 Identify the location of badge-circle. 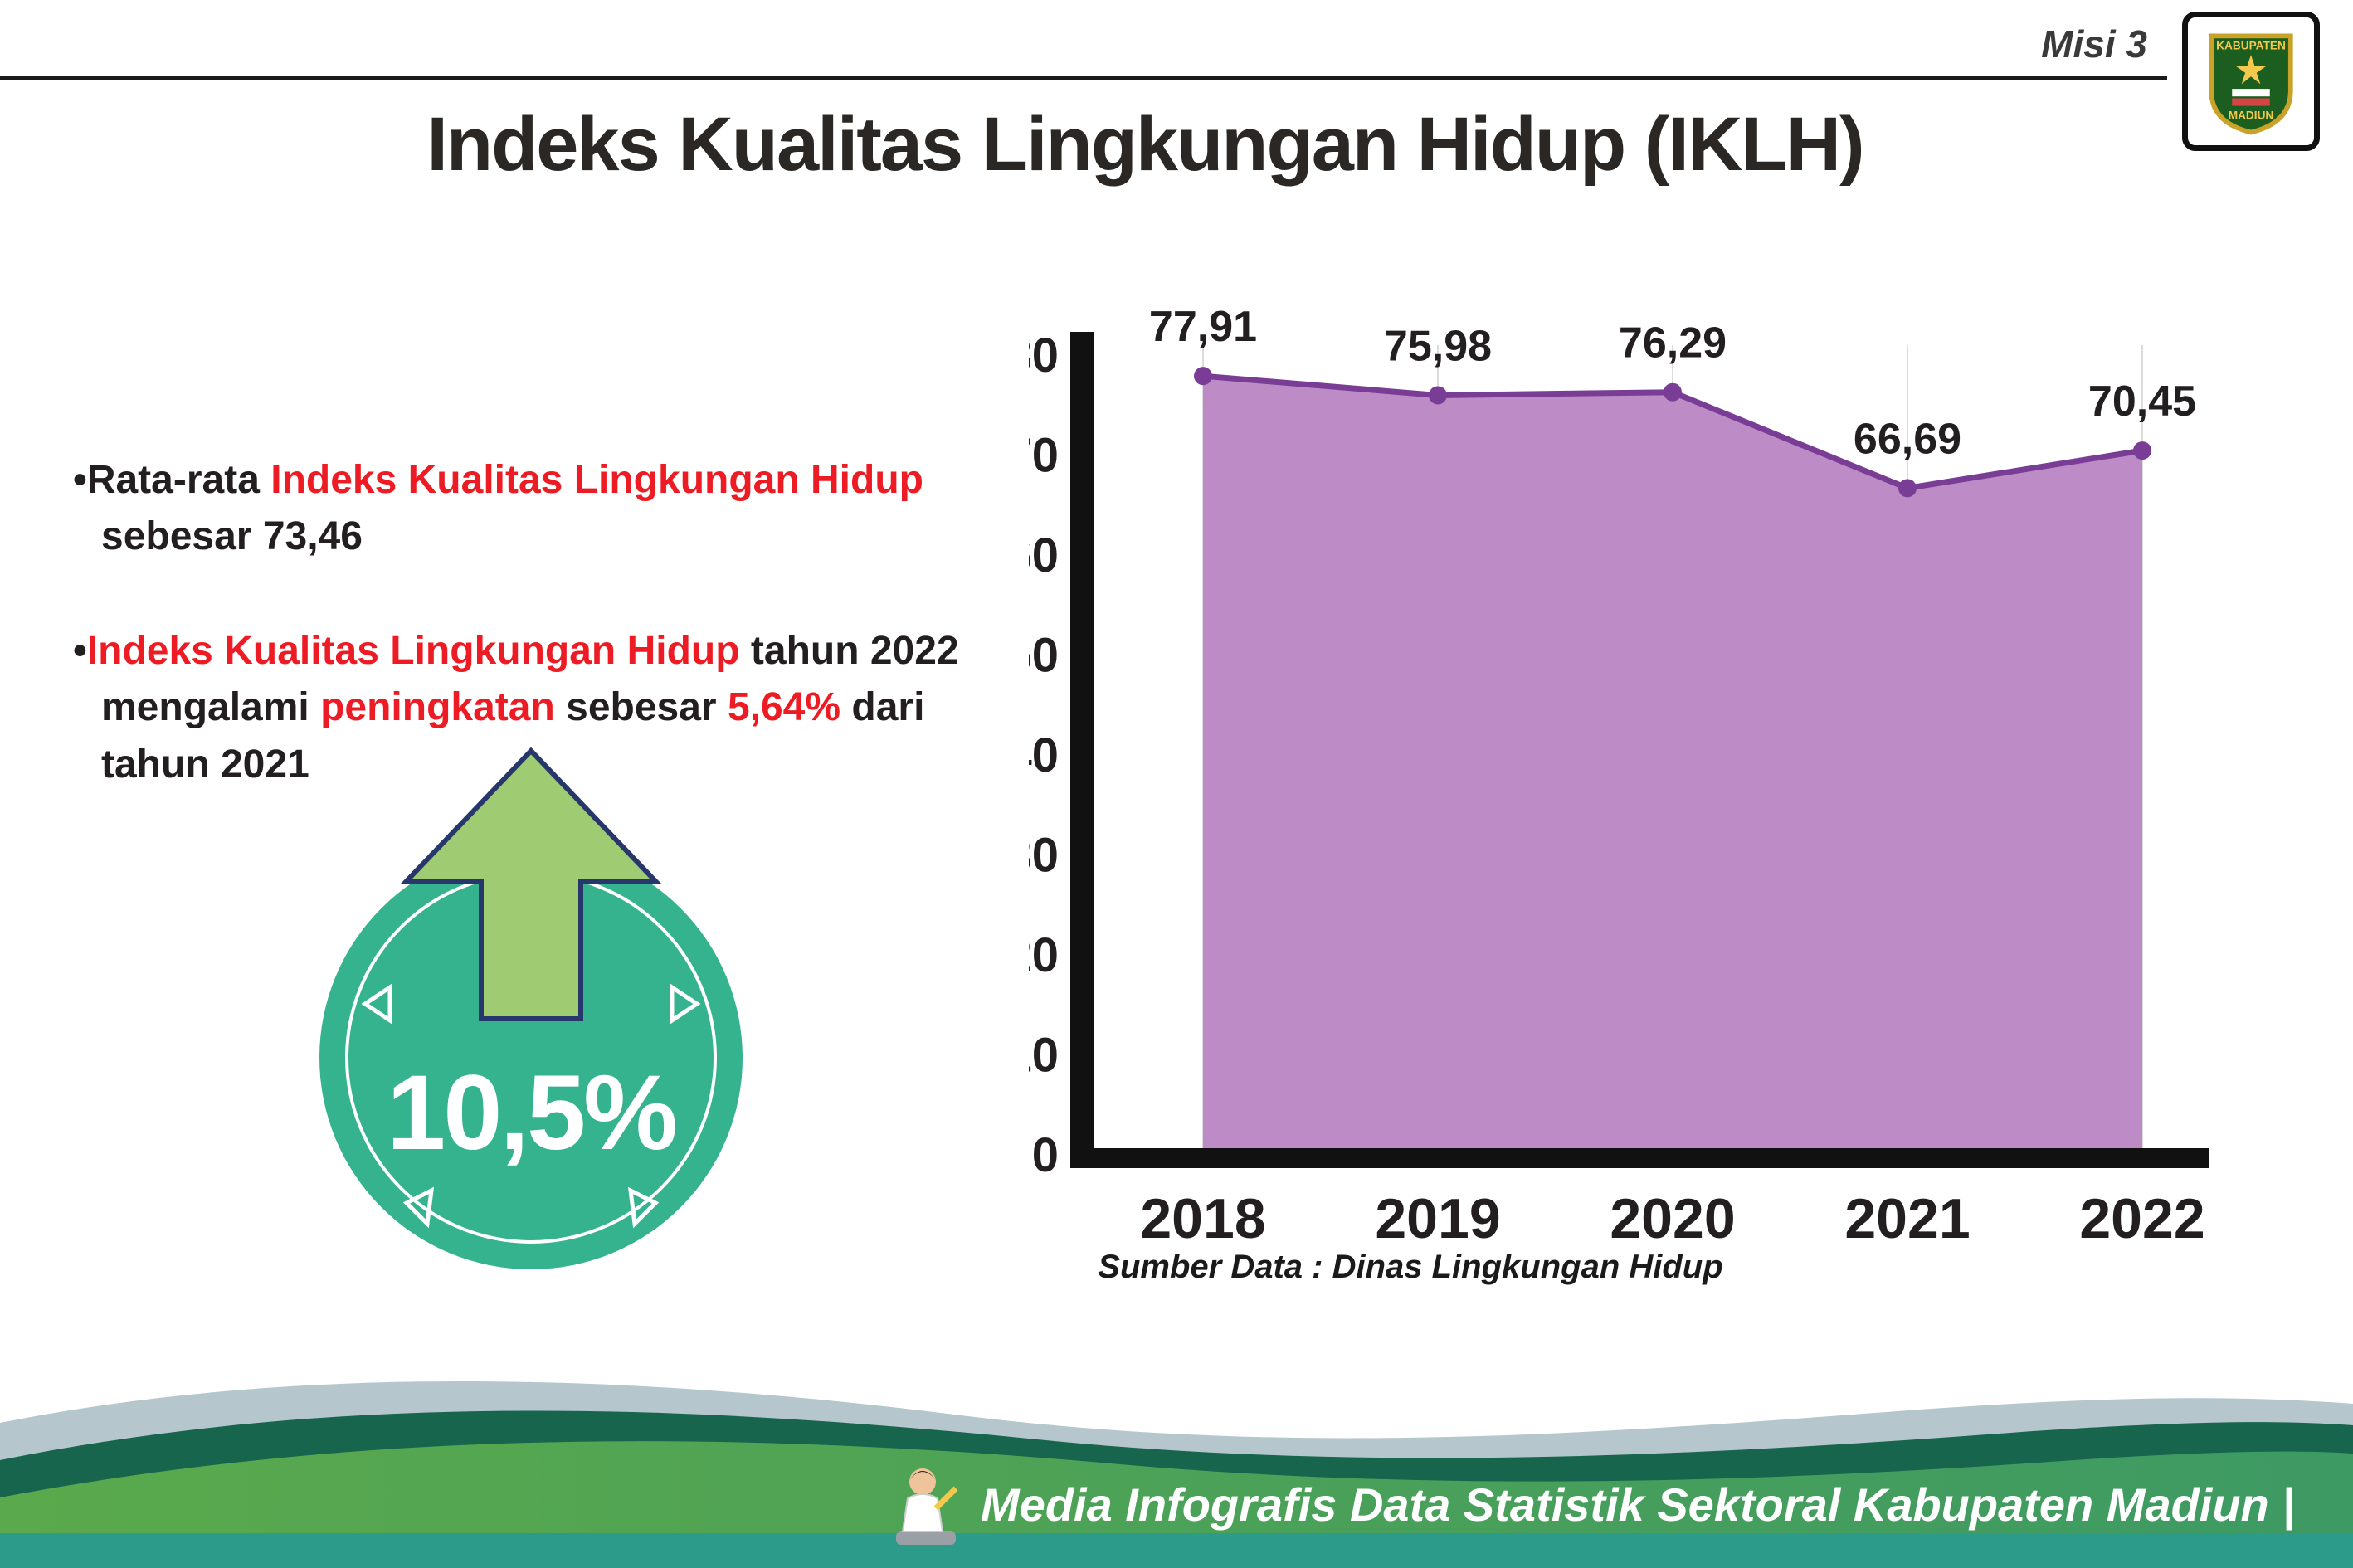
(531, 1057).